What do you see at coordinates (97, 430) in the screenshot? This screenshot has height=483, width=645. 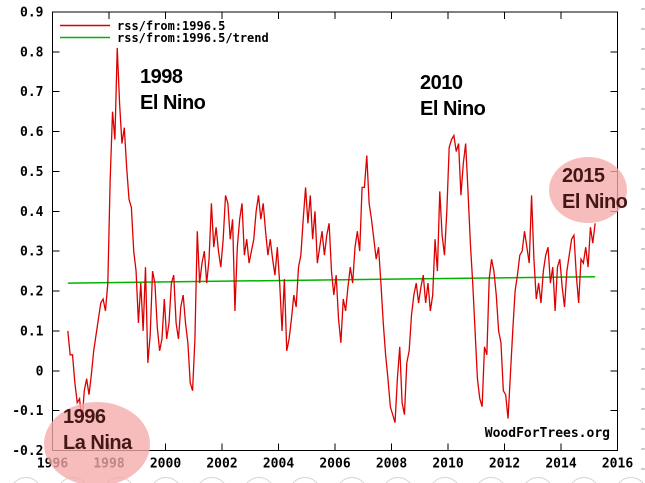 I see `annotation-1996-la-nina: 1996 La Nina` at bounding box center [97, 430].